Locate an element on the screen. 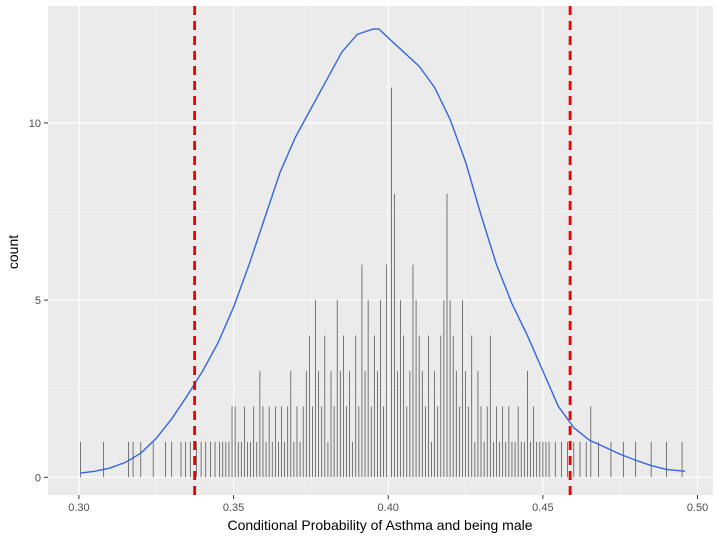 The image size is (720, 540). x-tick-label: 0.45 is located at coordinates (542, 508).